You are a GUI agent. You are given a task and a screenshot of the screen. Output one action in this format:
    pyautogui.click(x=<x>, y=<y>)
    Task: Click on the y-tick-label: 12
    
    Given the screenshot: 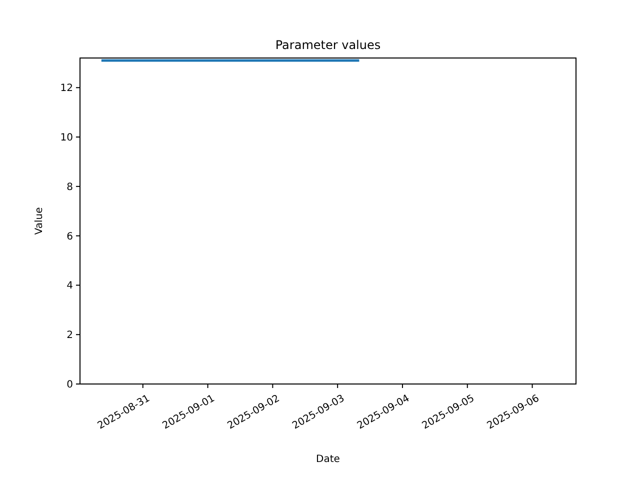 What is the action you would take?
    pyautogui.click(x=66, y=88)
    